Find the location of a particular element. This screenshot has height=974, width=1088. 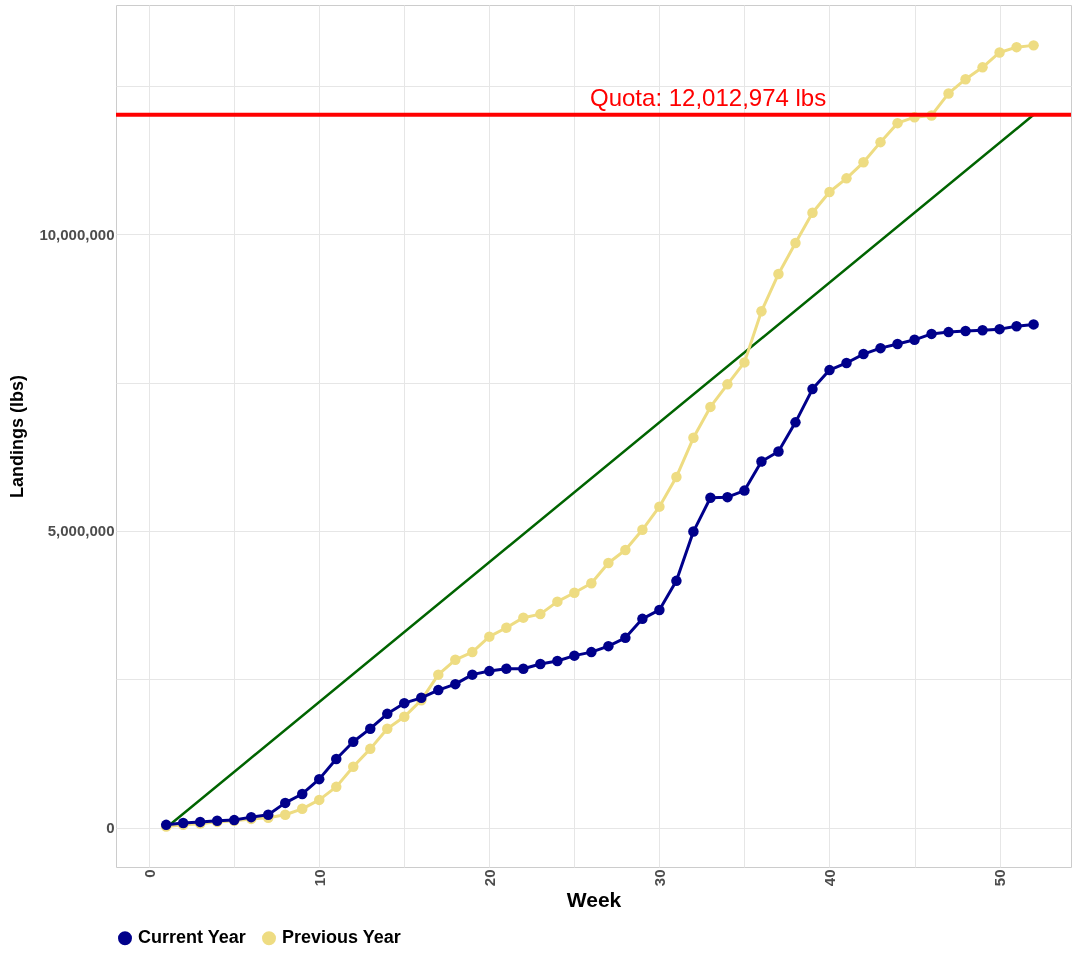

y-tick-label: 0 is located at coordinates (110, 828).